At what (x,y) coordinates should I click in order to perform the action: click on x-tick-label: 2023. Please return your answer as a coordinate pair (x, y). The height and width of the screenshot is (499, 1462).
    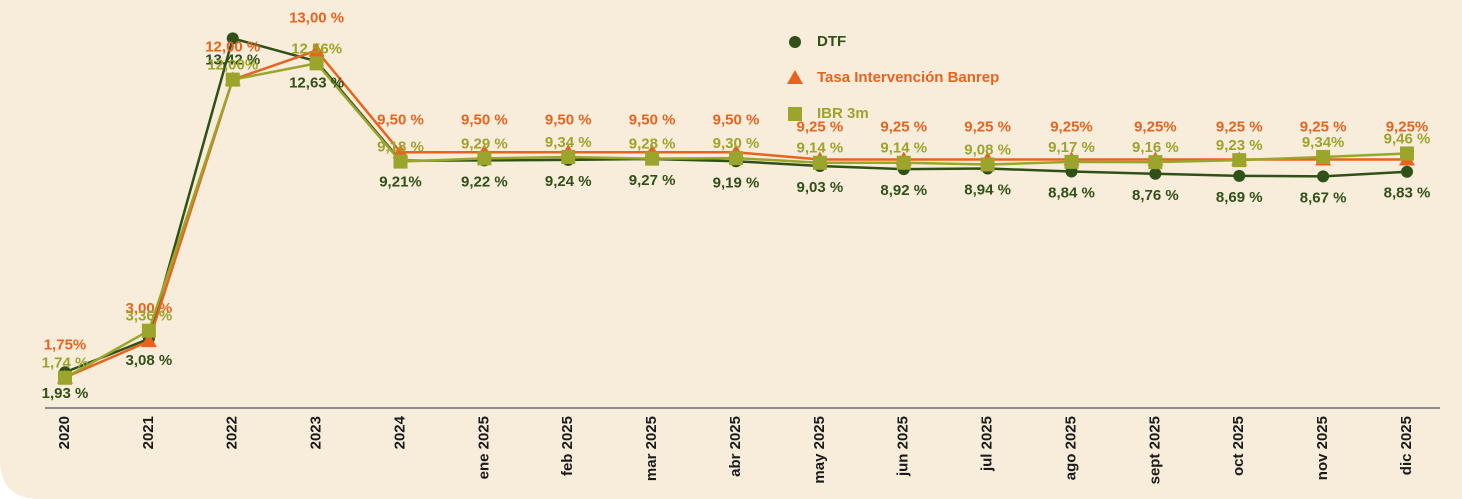
    Looking at the image, I should click on (316, 432).